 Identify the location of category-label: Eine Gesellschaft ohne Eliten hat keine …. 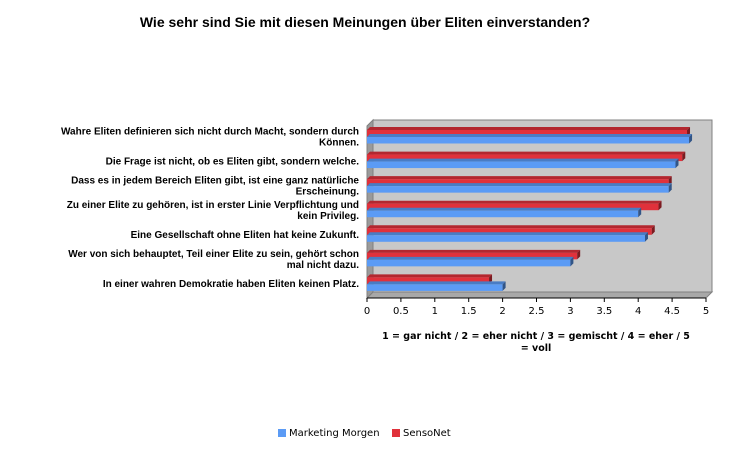
(245, 235).